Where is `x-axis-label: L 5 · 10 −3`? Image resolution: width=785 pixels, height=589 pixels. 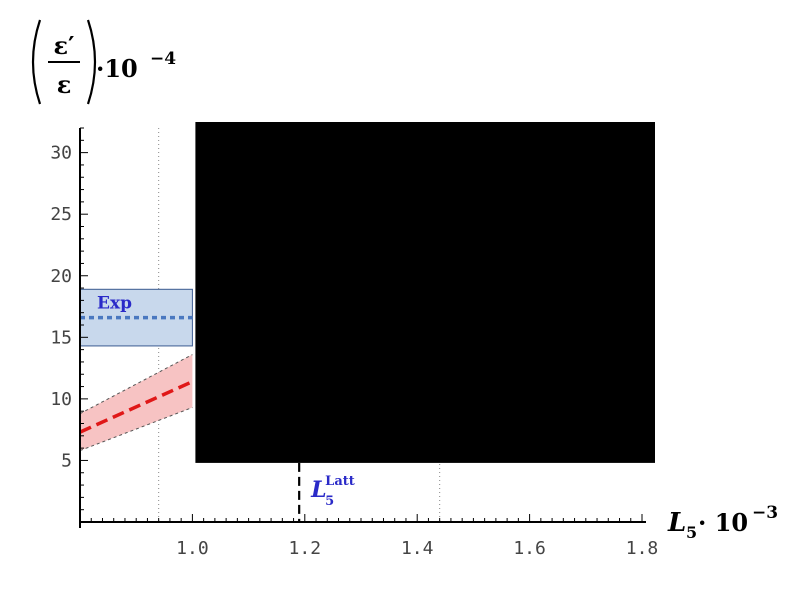 x-axis-label: L 5 · 10 −3 is located at coordinates (722, 522).